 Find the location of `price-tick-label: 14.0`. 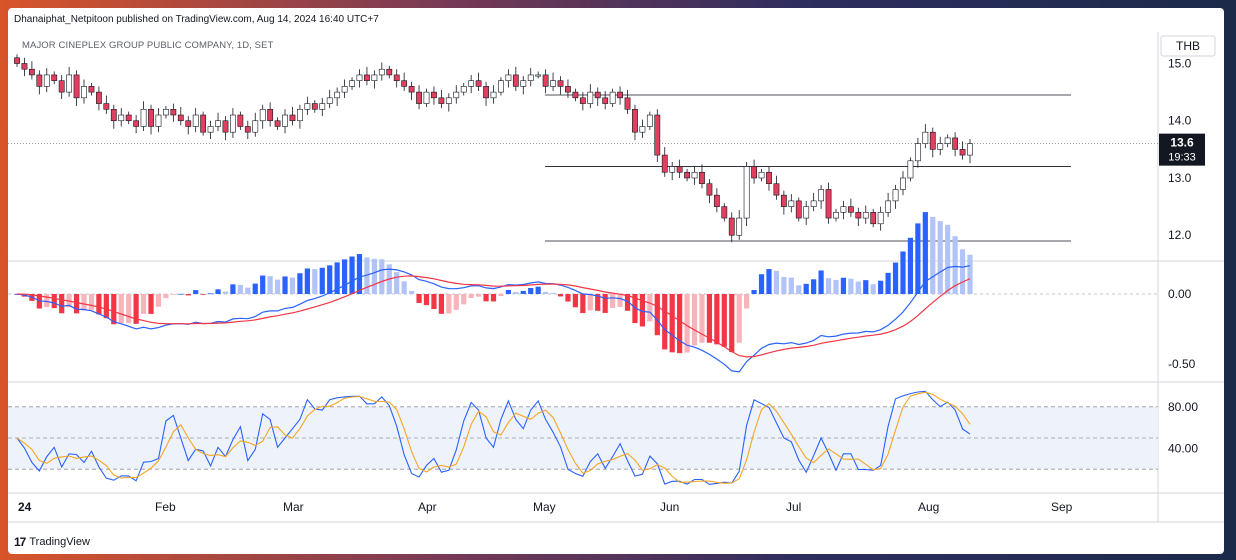

price-tick-label: 14.0 is located at coordinates (1180, 121).